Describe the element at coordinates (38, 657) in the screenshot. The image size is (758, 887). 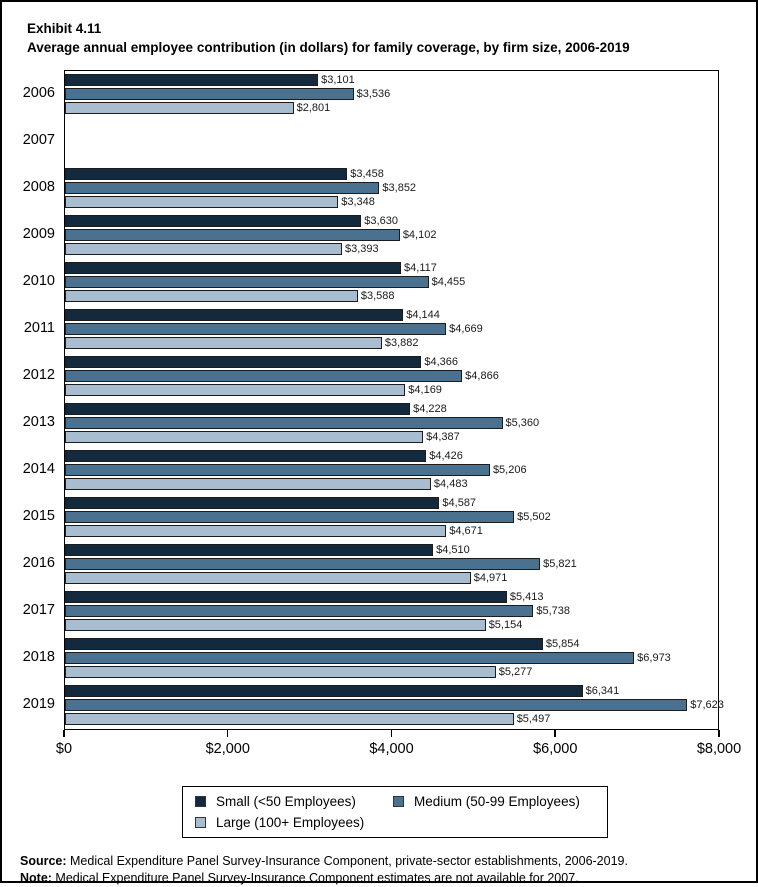
I see `year-label-2018: 2018` at that location.